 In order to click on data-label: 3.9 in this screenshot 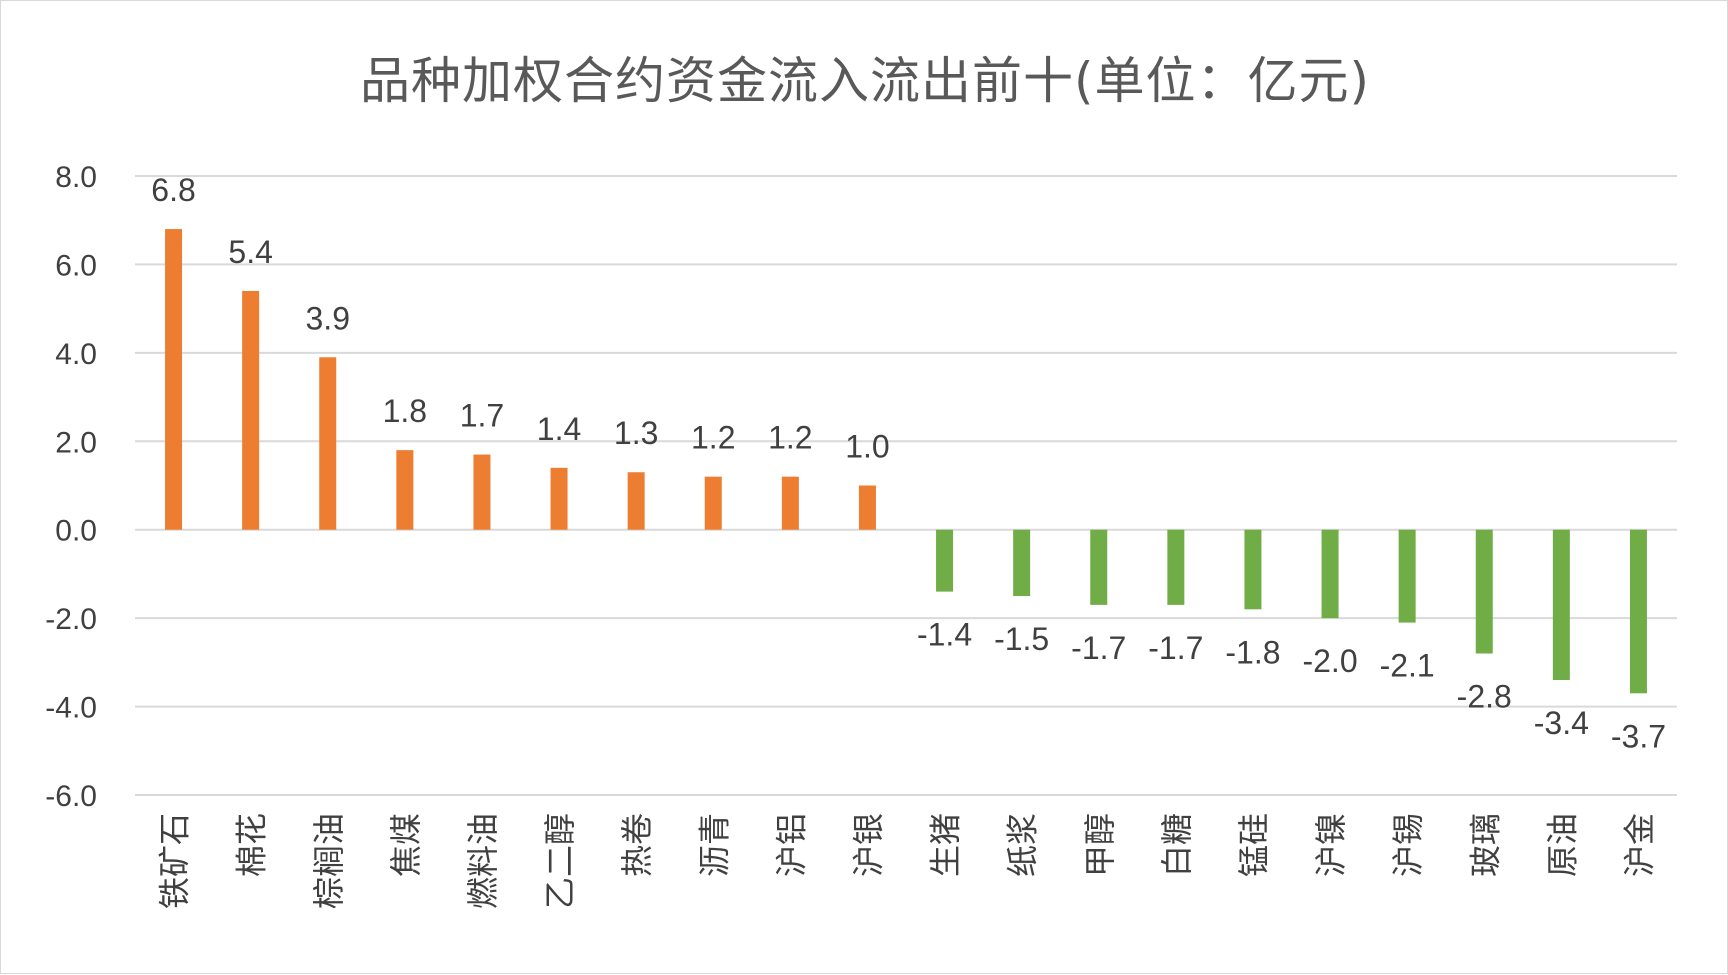, I will do `click(328, 318)`.